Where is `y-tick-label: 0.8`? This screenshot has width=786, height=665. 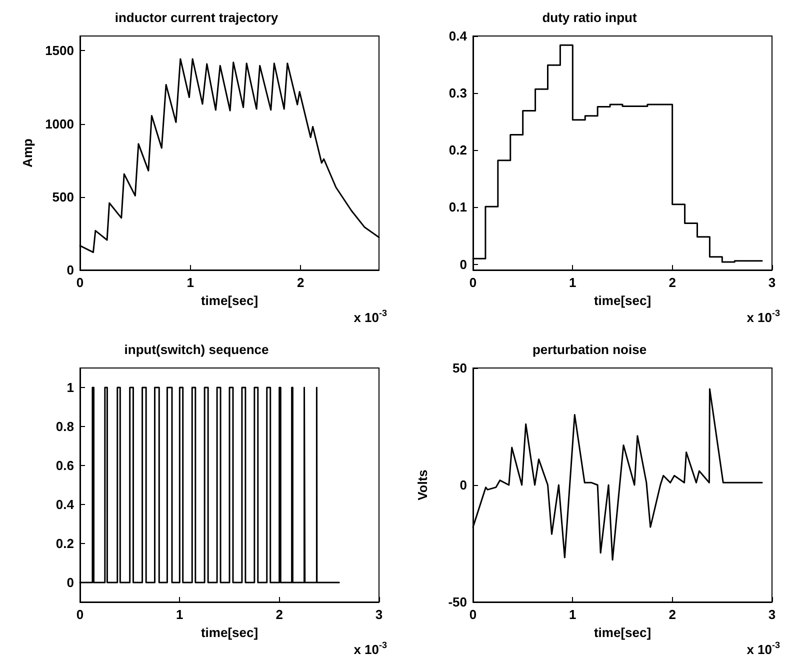
y-tick-label: 0.8 is located at coordinates (65, 426).